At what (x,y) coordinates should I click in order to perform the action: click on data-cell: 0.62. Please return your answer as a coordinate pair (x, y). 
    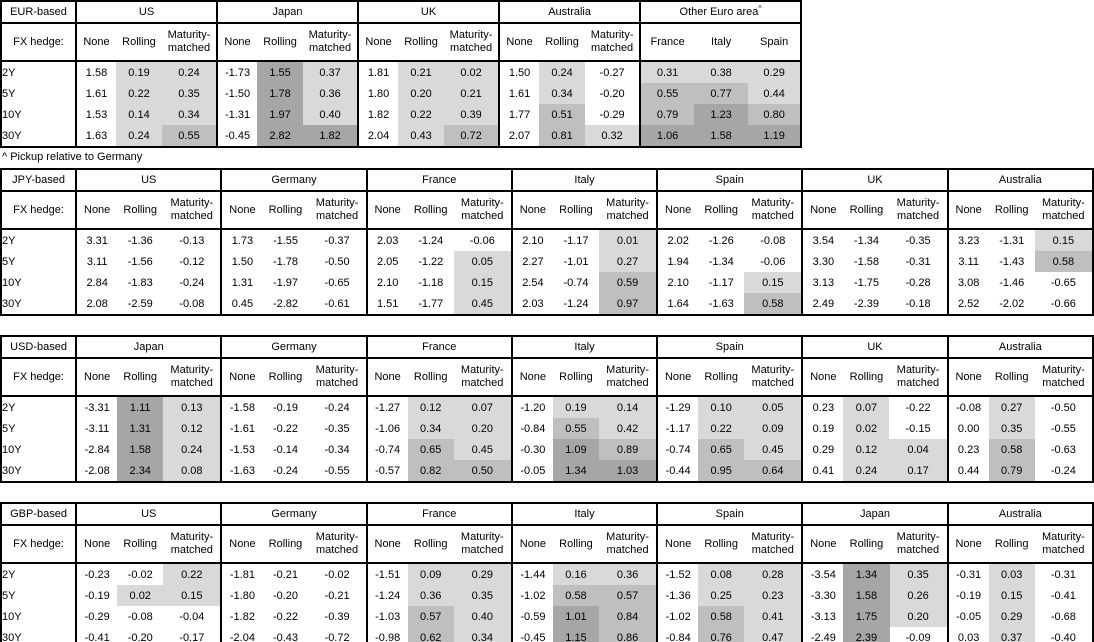
    Looking at the image, I should click on (430, 634).